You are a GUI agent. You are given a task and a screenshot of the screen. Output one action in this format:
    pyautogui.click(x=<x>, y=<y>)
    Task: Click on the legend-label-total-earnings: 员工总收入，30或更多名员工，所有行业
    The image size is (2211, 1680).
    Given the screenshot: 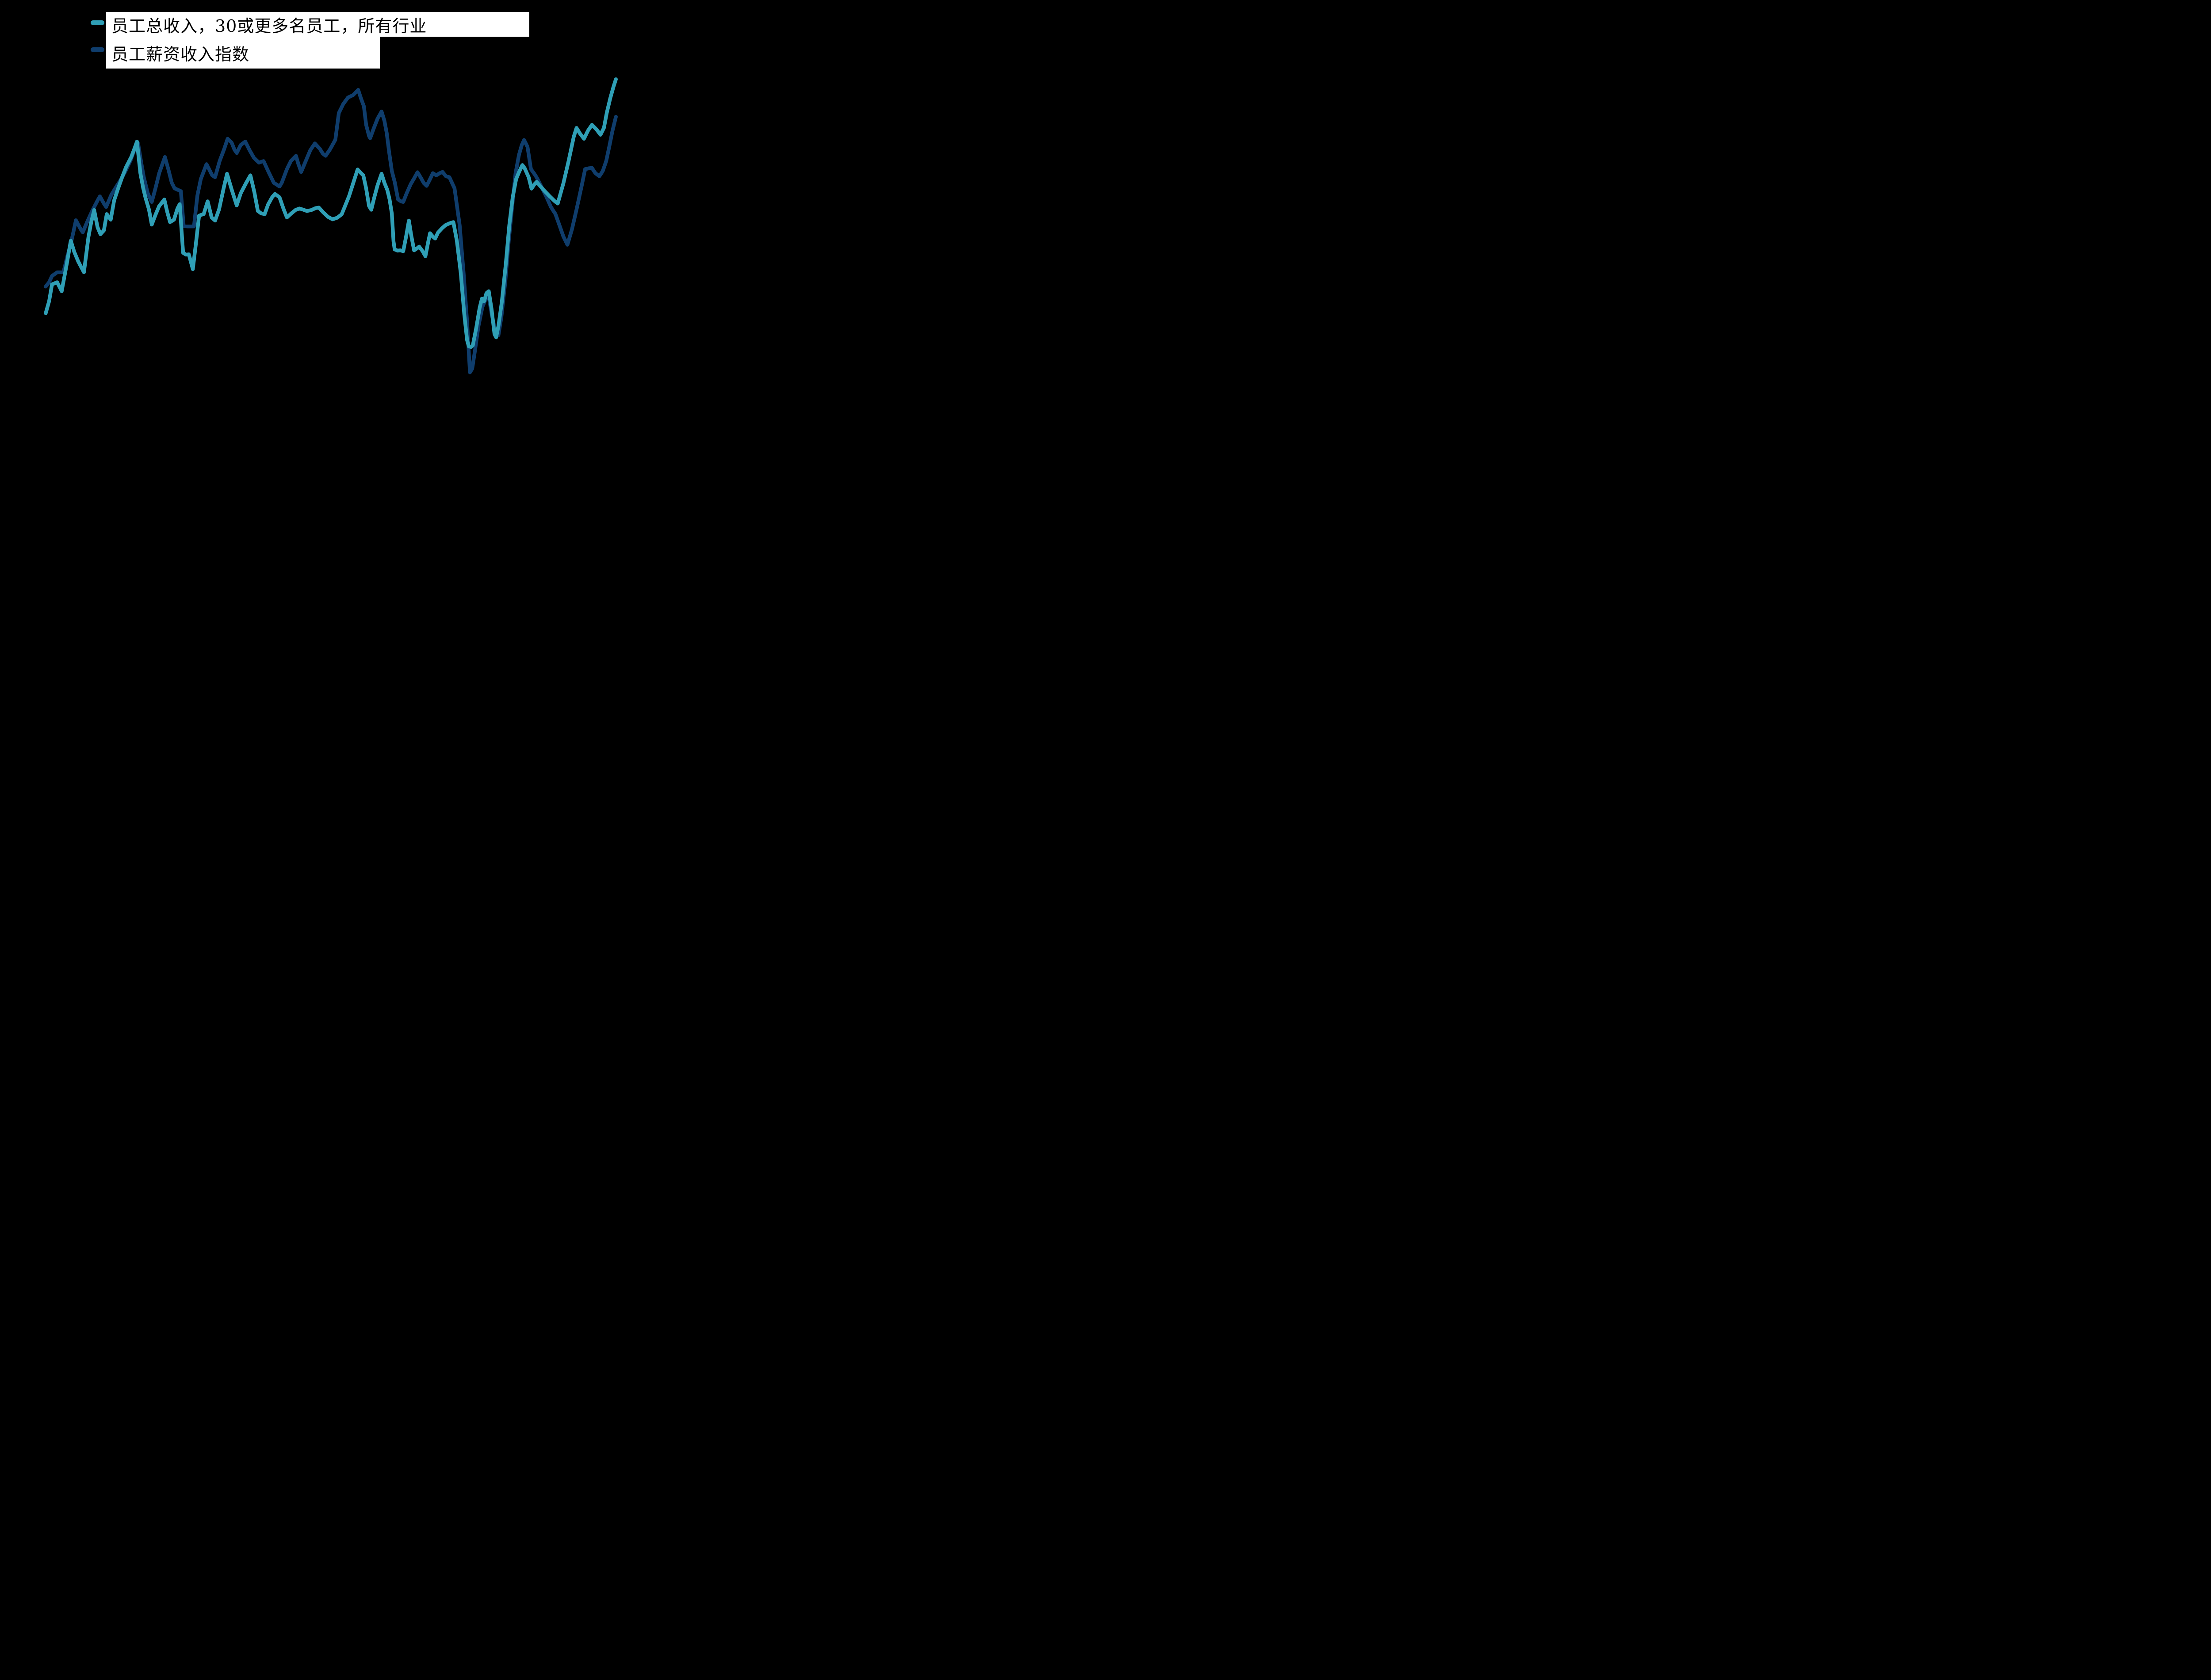 What is the action you would take?
    pyautogui.click(x=269, y=26)
    